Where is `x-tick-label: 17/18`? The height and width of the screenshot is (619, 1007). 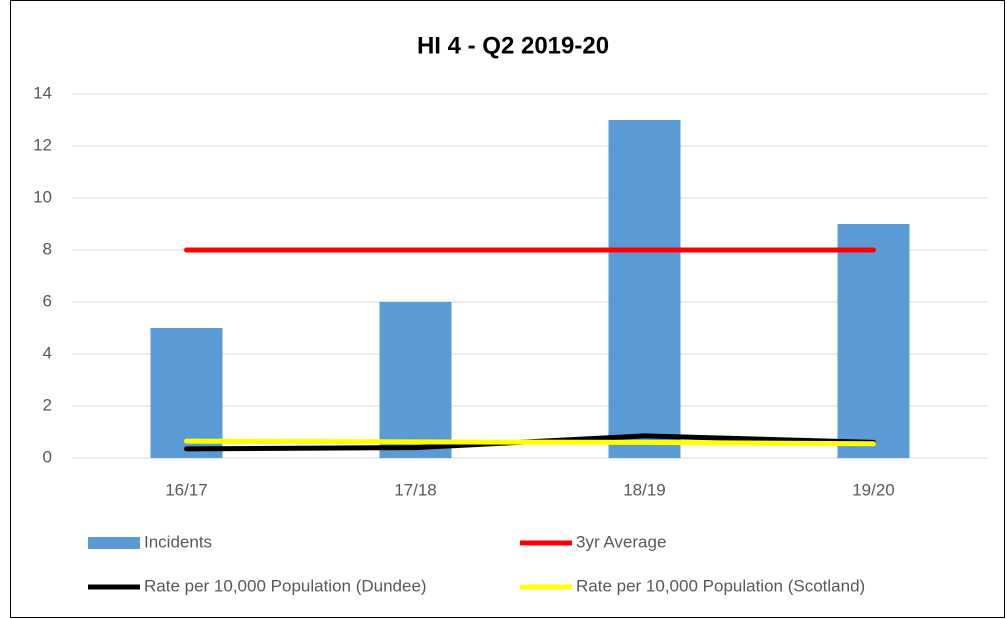
x-tick-label: 17/18 is located at coordinates (415, 489).